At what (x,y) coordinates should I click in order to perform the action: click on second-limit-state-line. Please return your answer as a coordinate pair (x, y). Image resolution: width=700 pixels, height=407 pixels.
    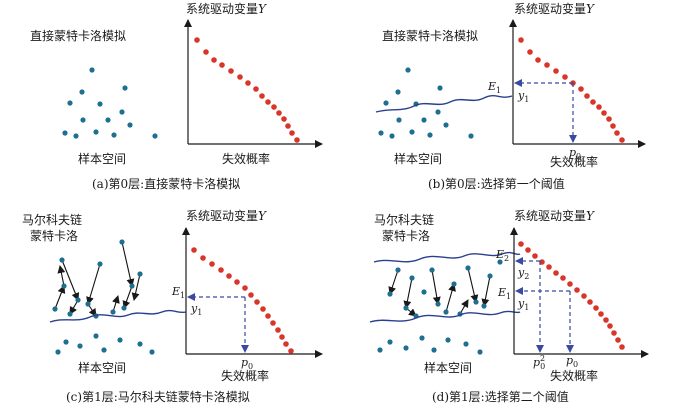
    Looking at the image, I should click on (447, 257).